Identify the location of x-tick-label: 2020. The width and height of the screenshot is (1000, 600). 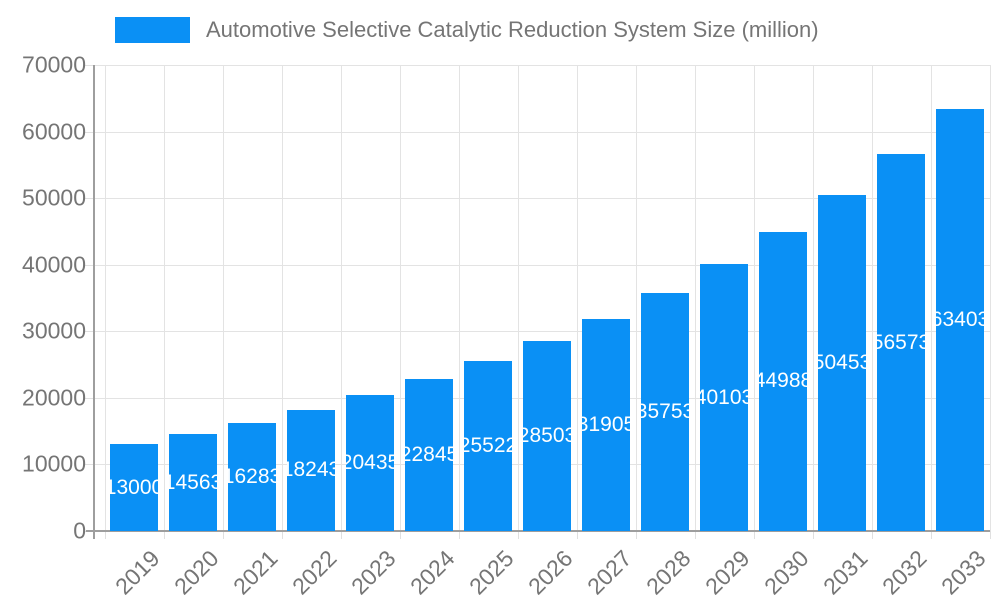
(196, 572).